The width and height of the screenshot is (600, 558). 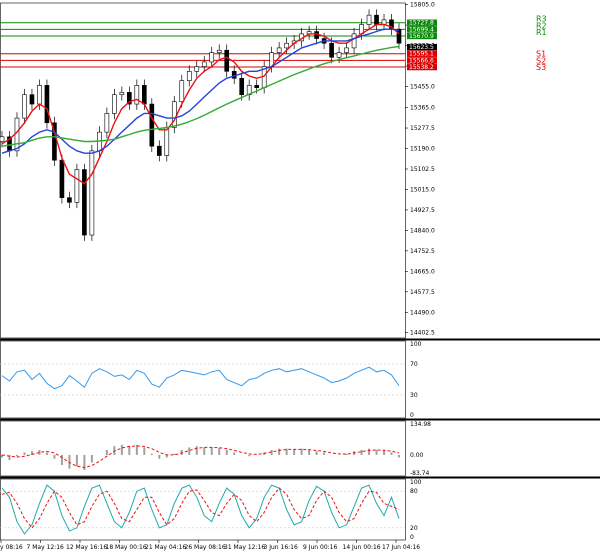 What do you see at coordinates (422, 87) in the screenshot?
I see `y-tick-label: 15455.0` at bounding box center [422, 87].